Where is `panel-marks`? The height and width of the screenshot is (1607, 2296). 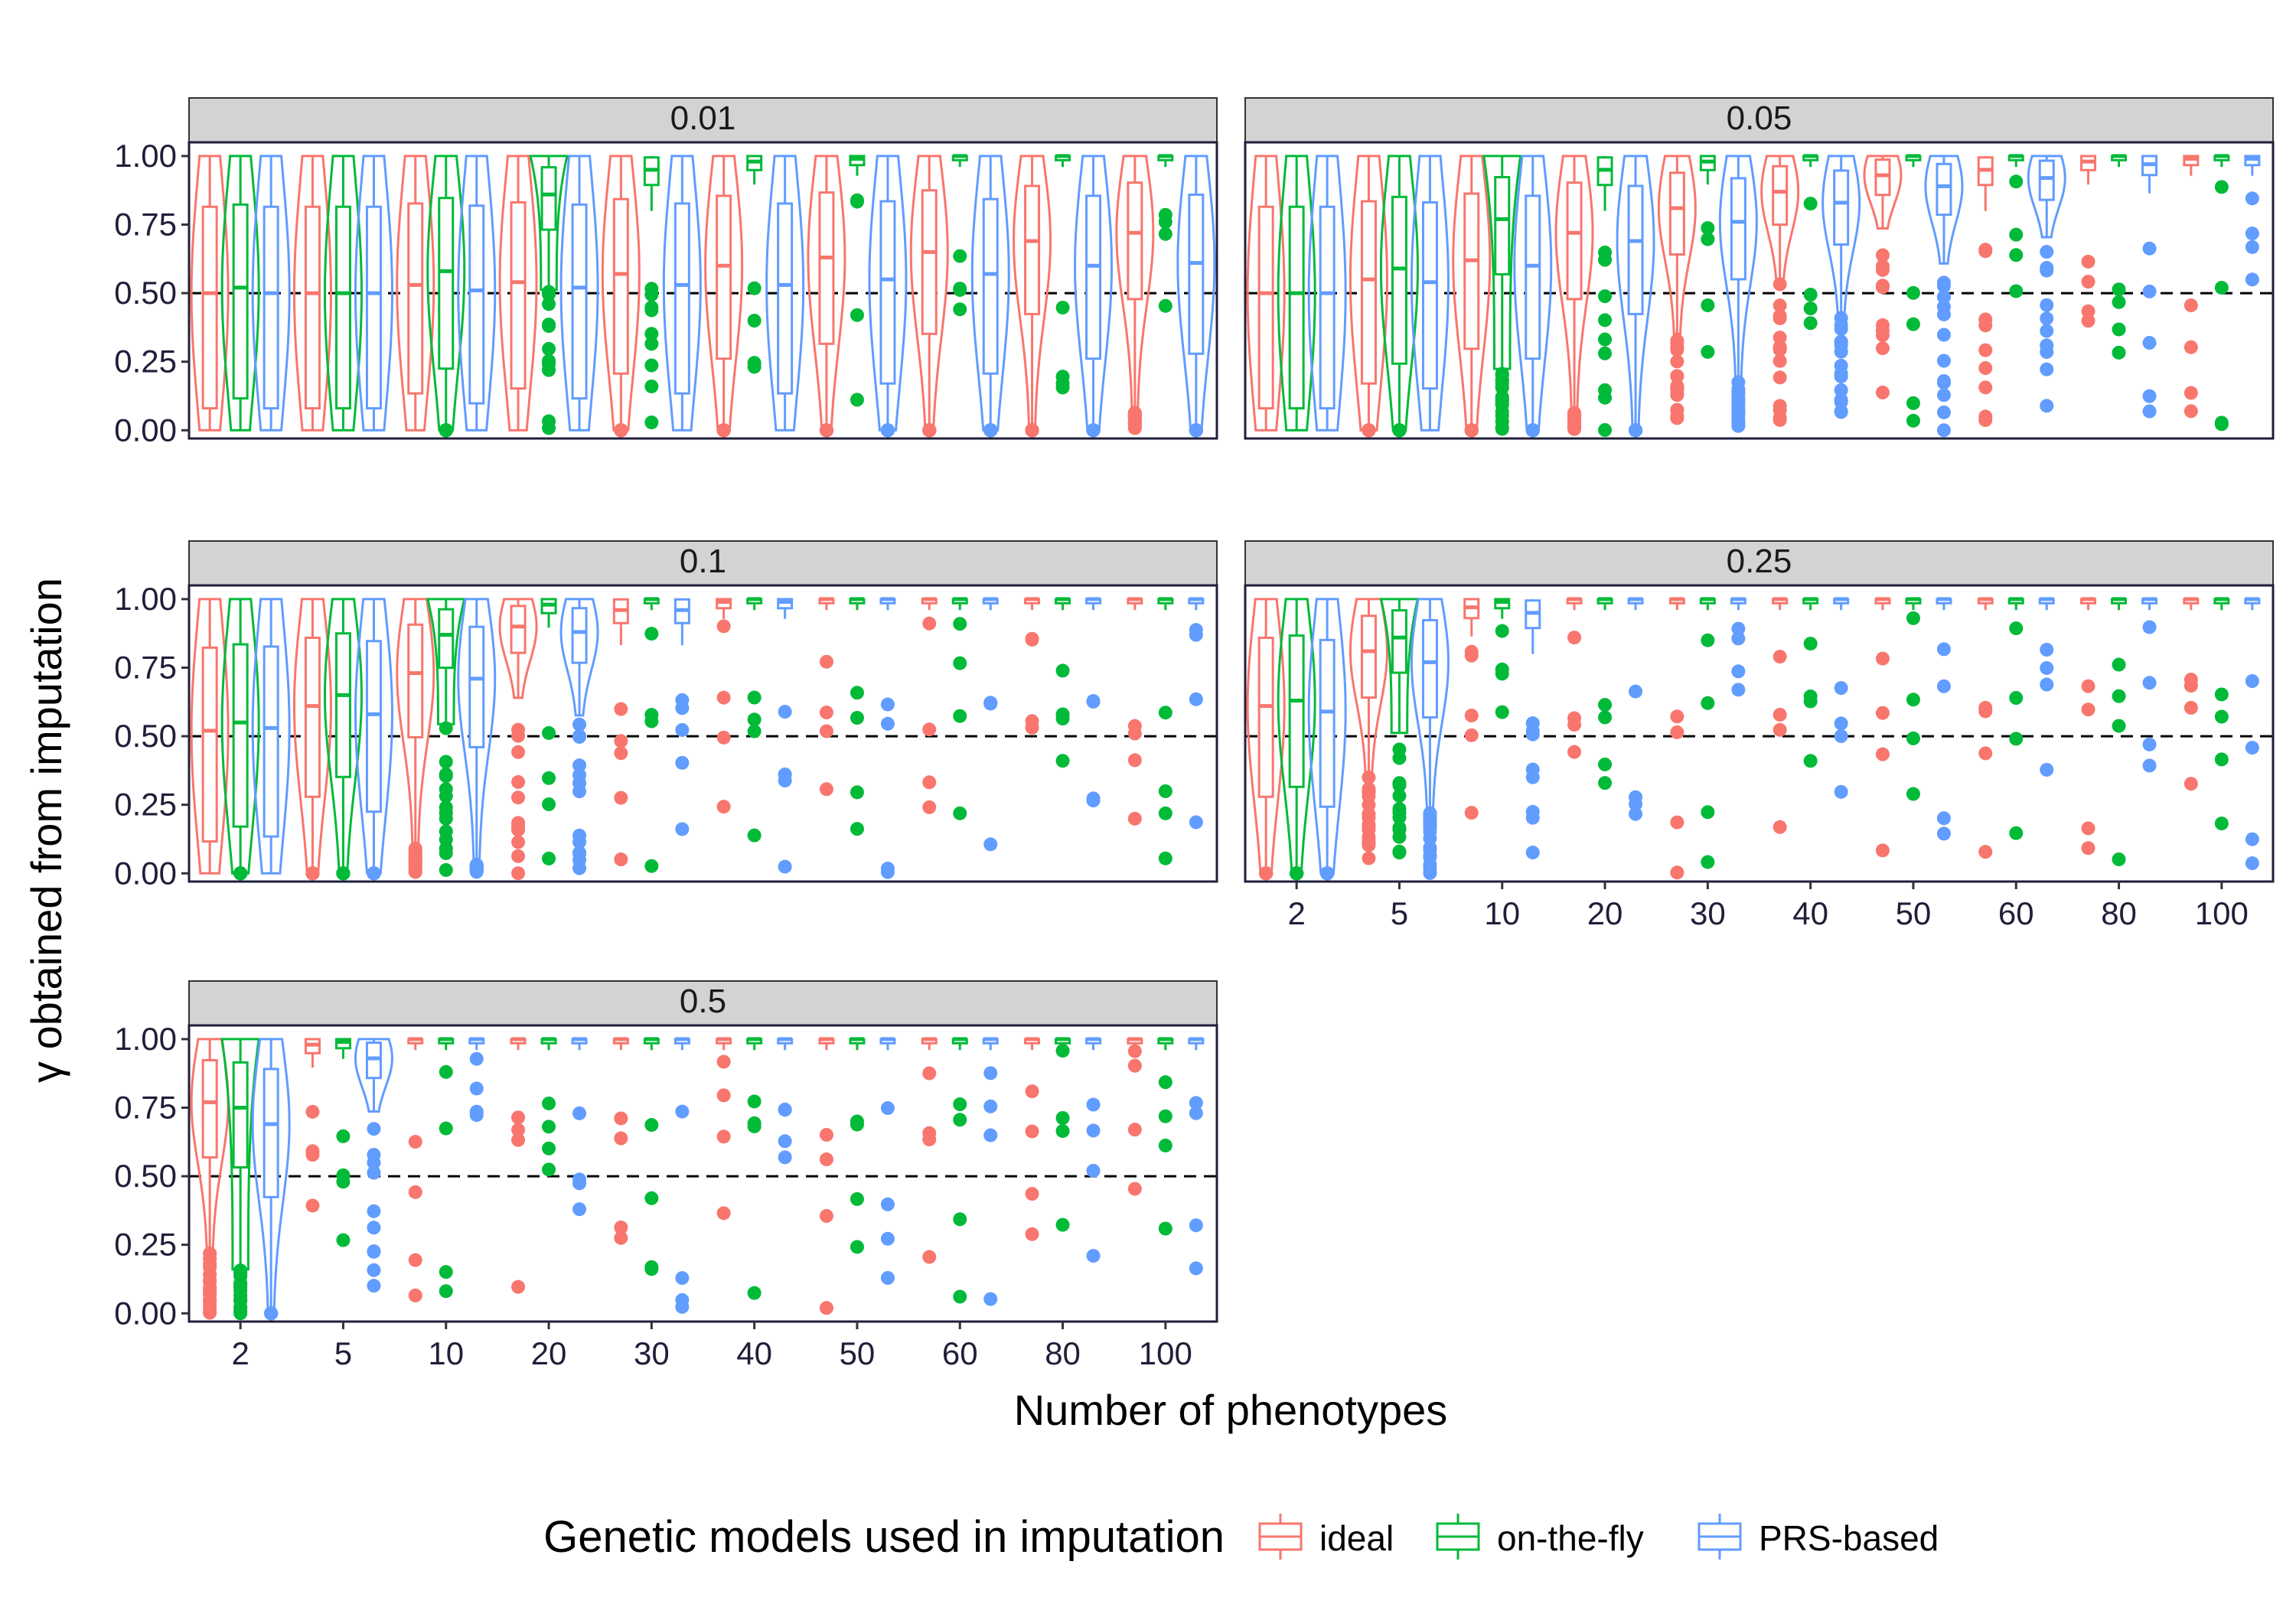 panel-marks is located at coordinates (703, 296).